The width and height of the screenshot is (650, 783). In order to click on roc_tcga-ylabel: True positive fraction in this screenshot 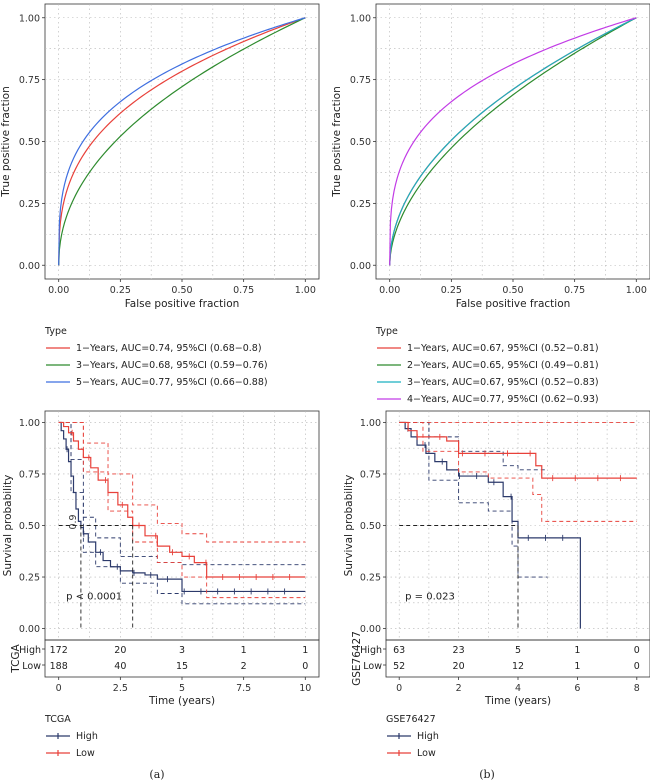, I will do `click(6, 142)`.